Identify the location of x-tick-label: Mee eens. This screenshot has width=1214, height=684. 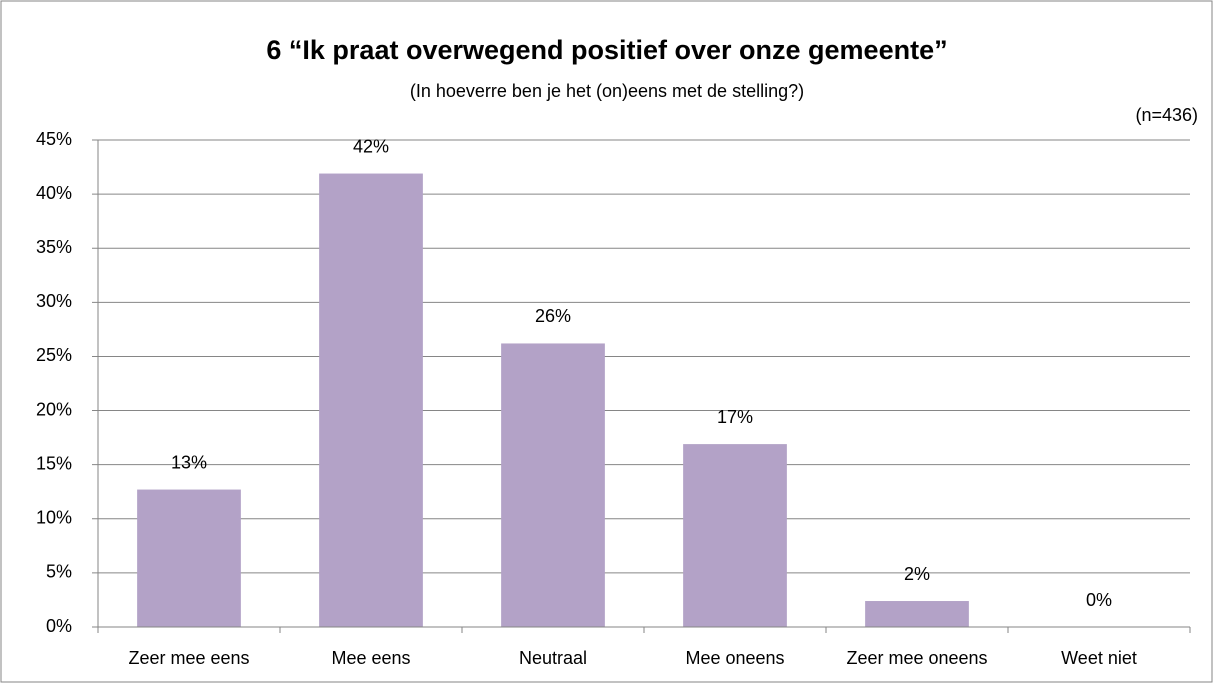
(370, 658).